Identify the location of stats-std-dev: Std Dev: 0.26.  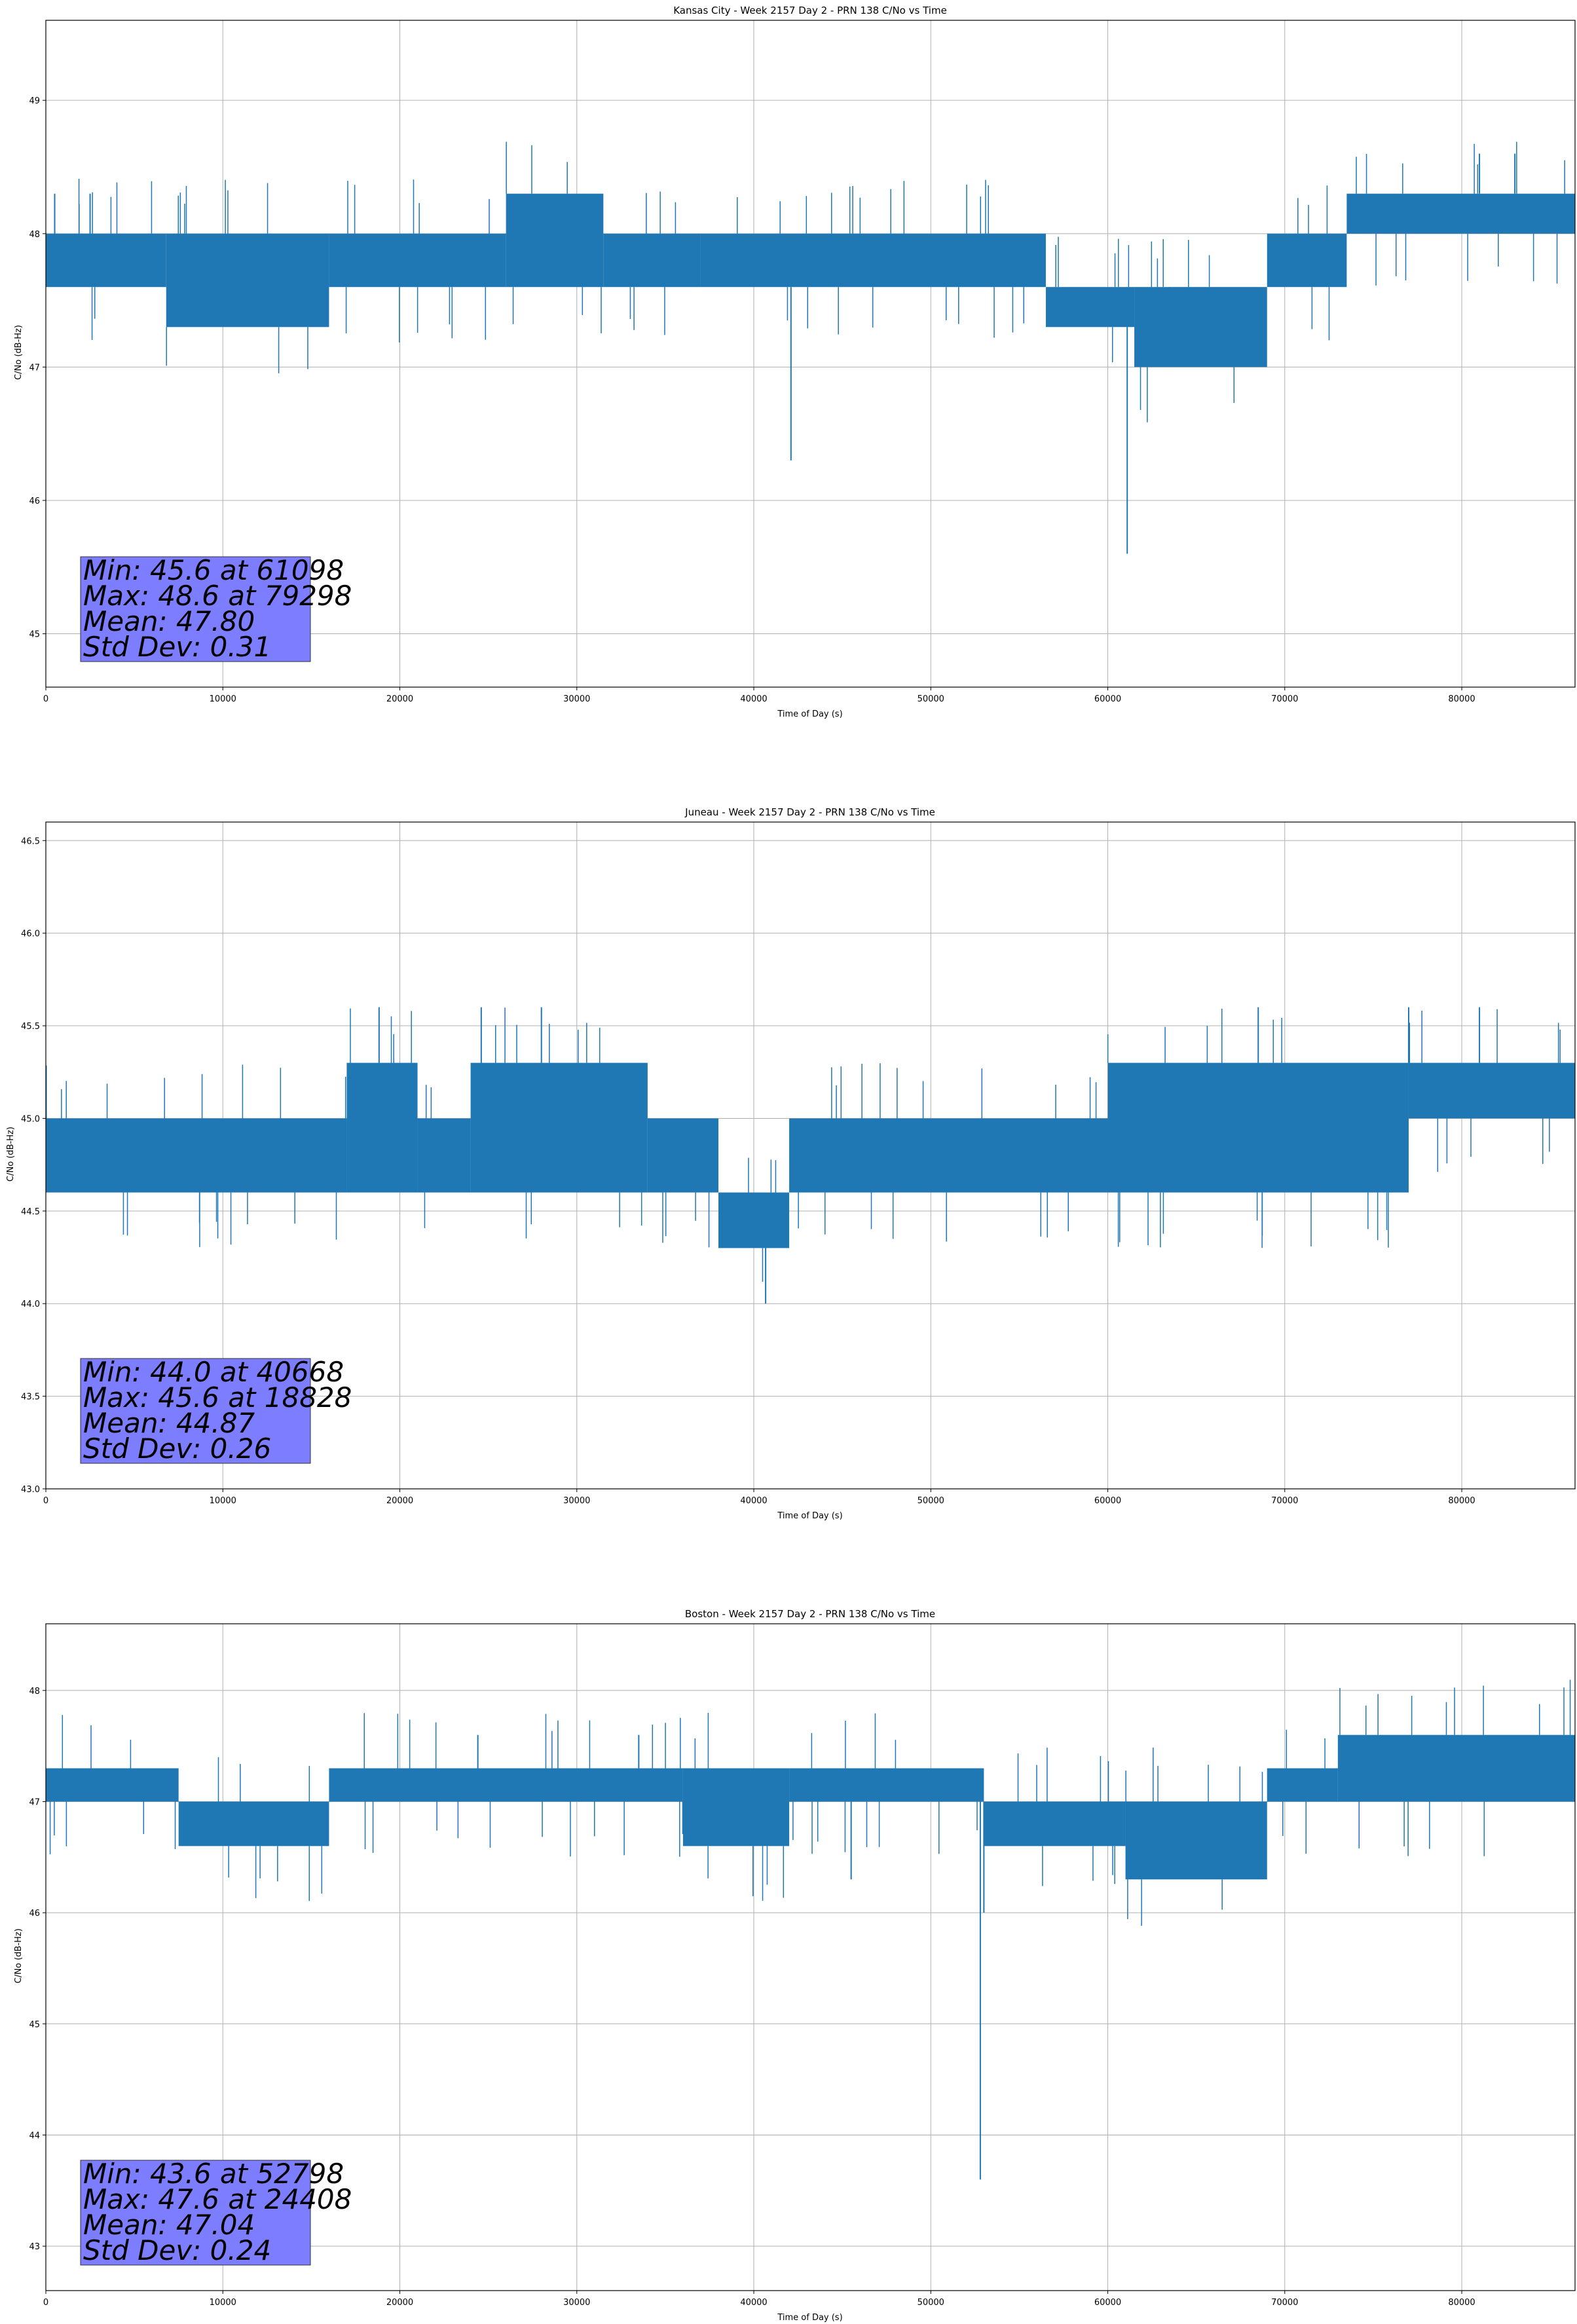
(177, 1449).